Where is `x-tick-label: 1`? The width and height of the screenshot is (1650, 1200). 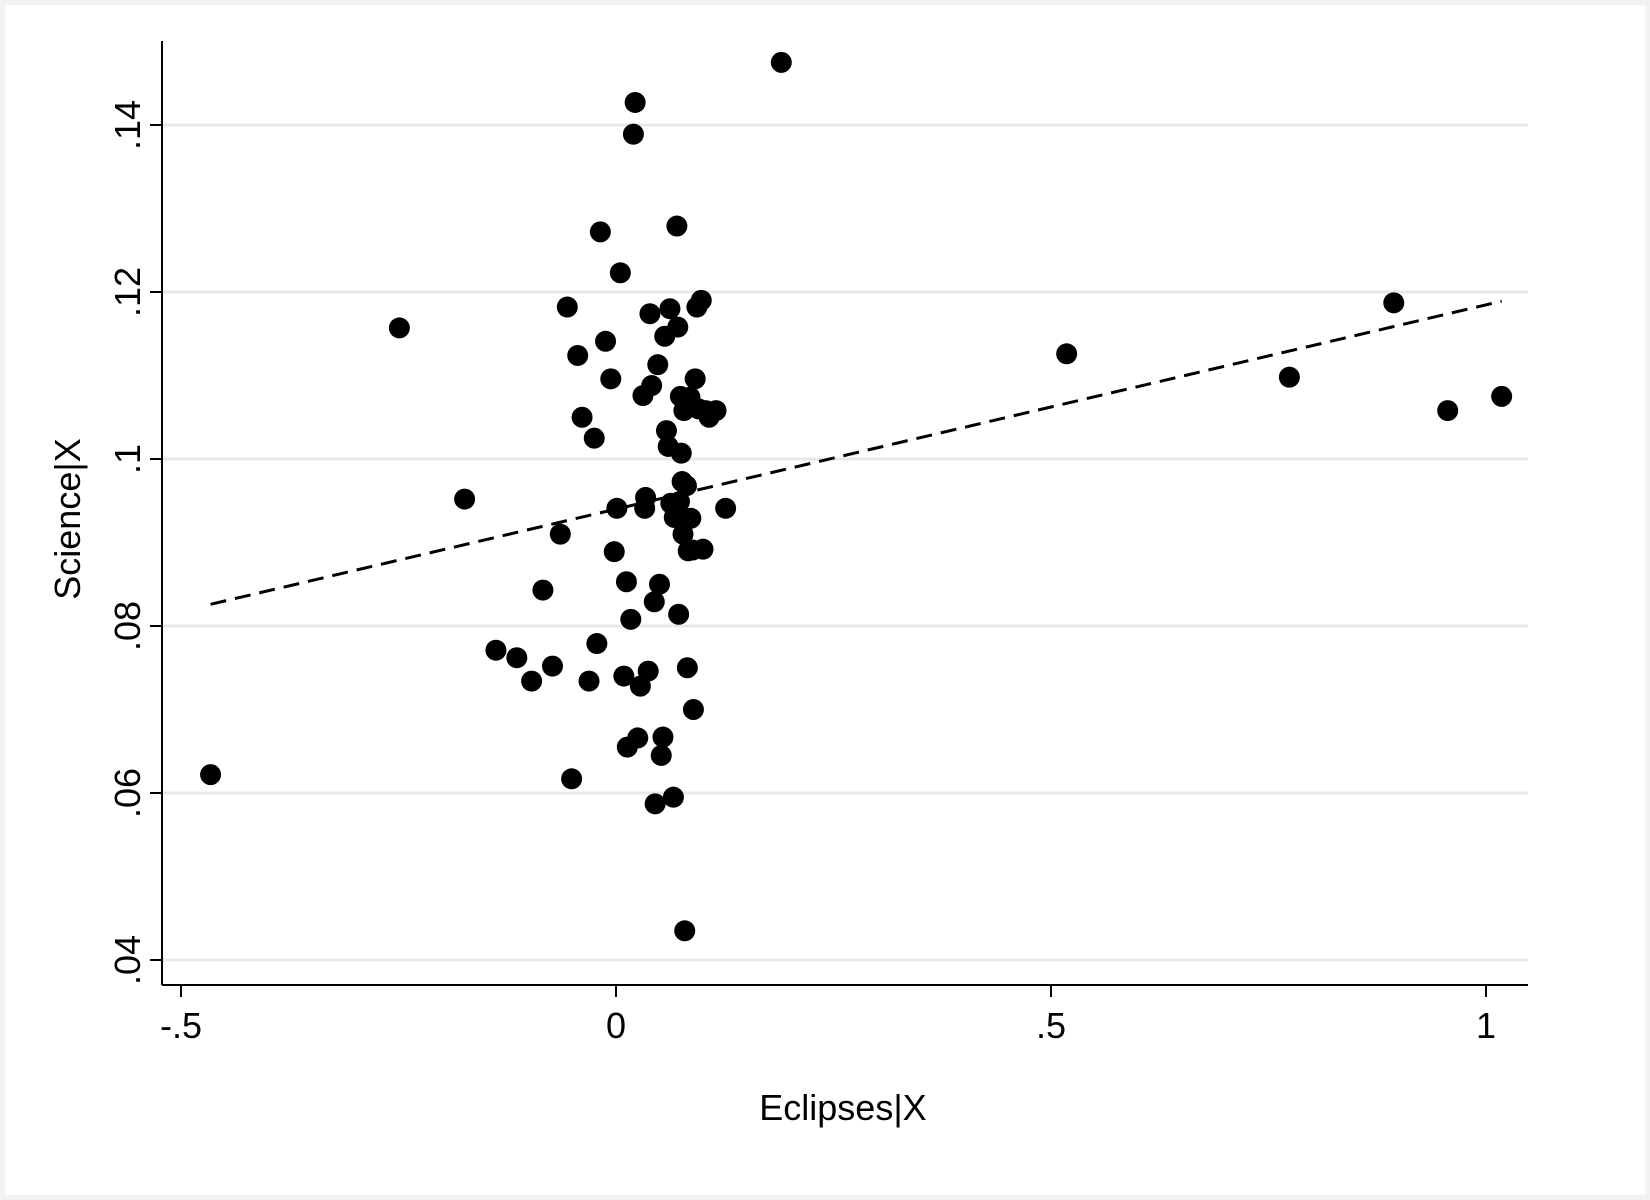 x-tick-label: 1 is located at coordinates (1486, 1025).